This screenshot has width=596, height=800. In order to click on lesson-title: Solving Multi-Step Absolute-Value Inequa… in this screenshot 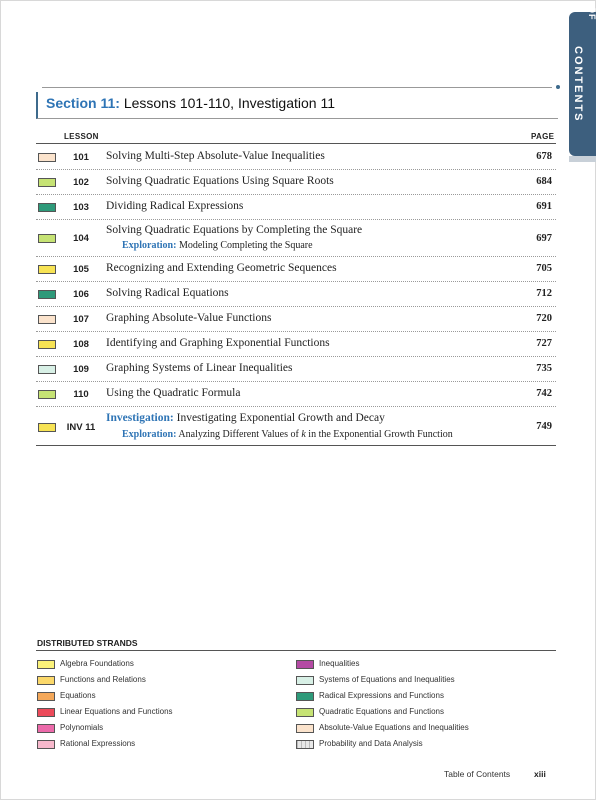, I will do `click(215, 156)`.